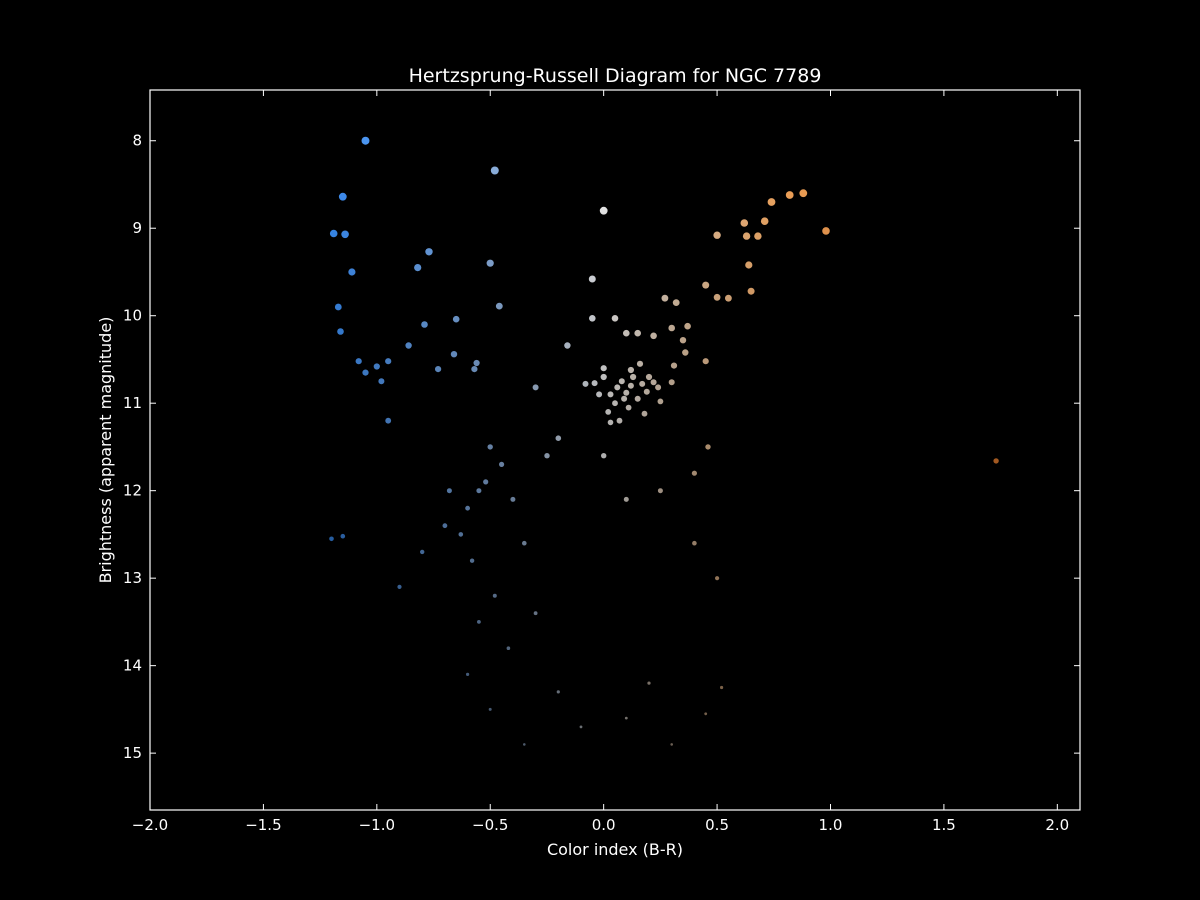 This screenshot has width=1200, height=900. What do you see at coordinates (132, 403) in the screenshot?
I see `y-tick-label: 11` at bounding box center [132, 403].